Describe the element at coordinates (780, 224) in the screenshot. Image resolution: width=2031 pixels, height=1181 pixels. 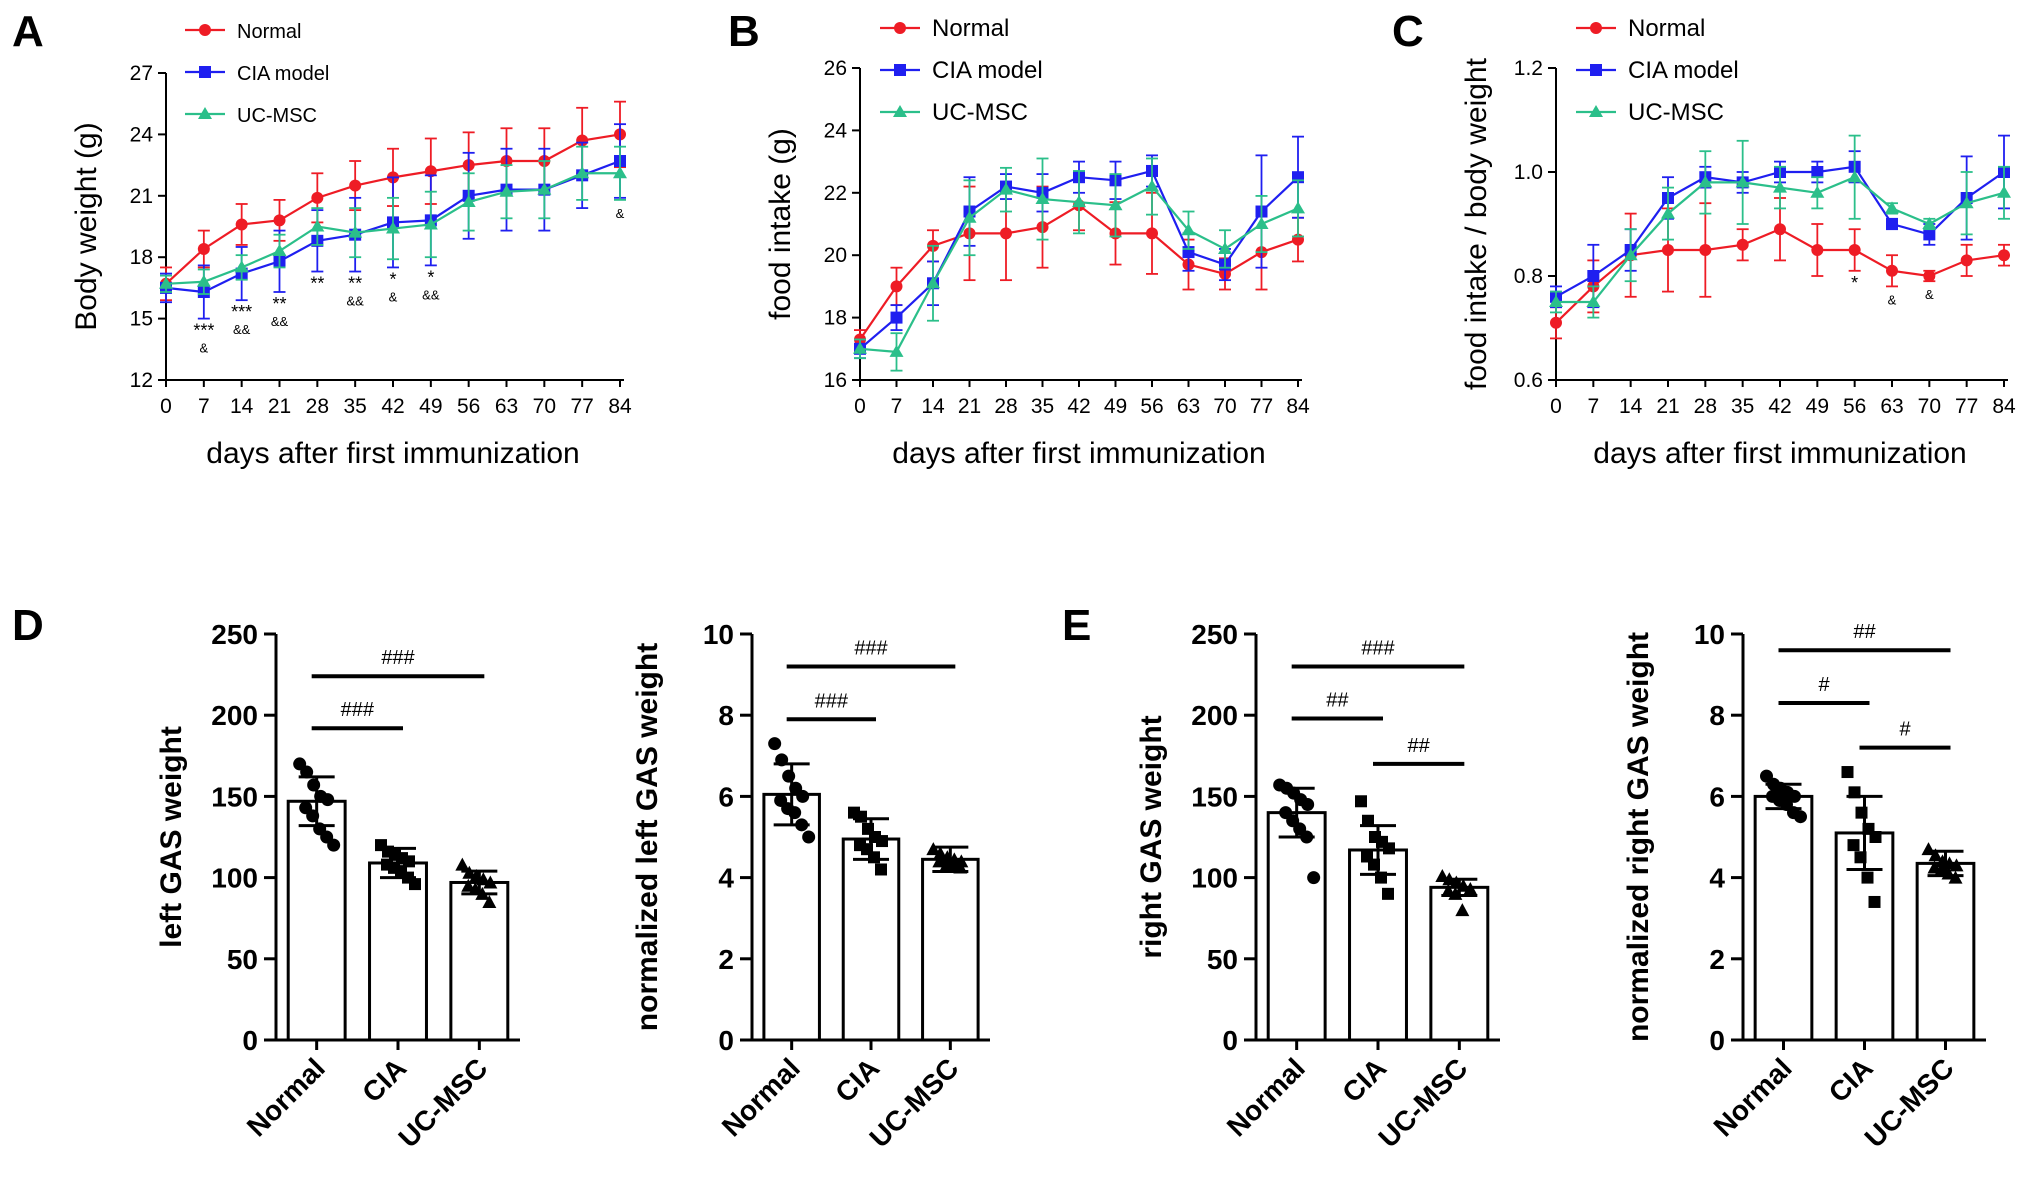
I see `y-axis-label: food intake (g)` at that location.